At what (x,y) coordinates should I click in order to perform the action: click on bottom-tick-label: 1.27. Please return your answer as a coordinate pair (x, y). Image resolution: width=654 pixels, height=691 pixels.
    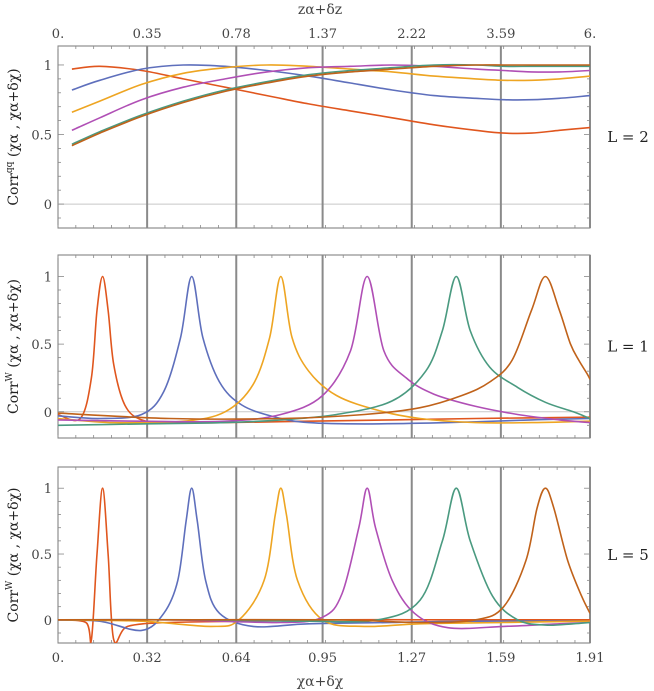
    Looking at the image, I should click on (411, 658).